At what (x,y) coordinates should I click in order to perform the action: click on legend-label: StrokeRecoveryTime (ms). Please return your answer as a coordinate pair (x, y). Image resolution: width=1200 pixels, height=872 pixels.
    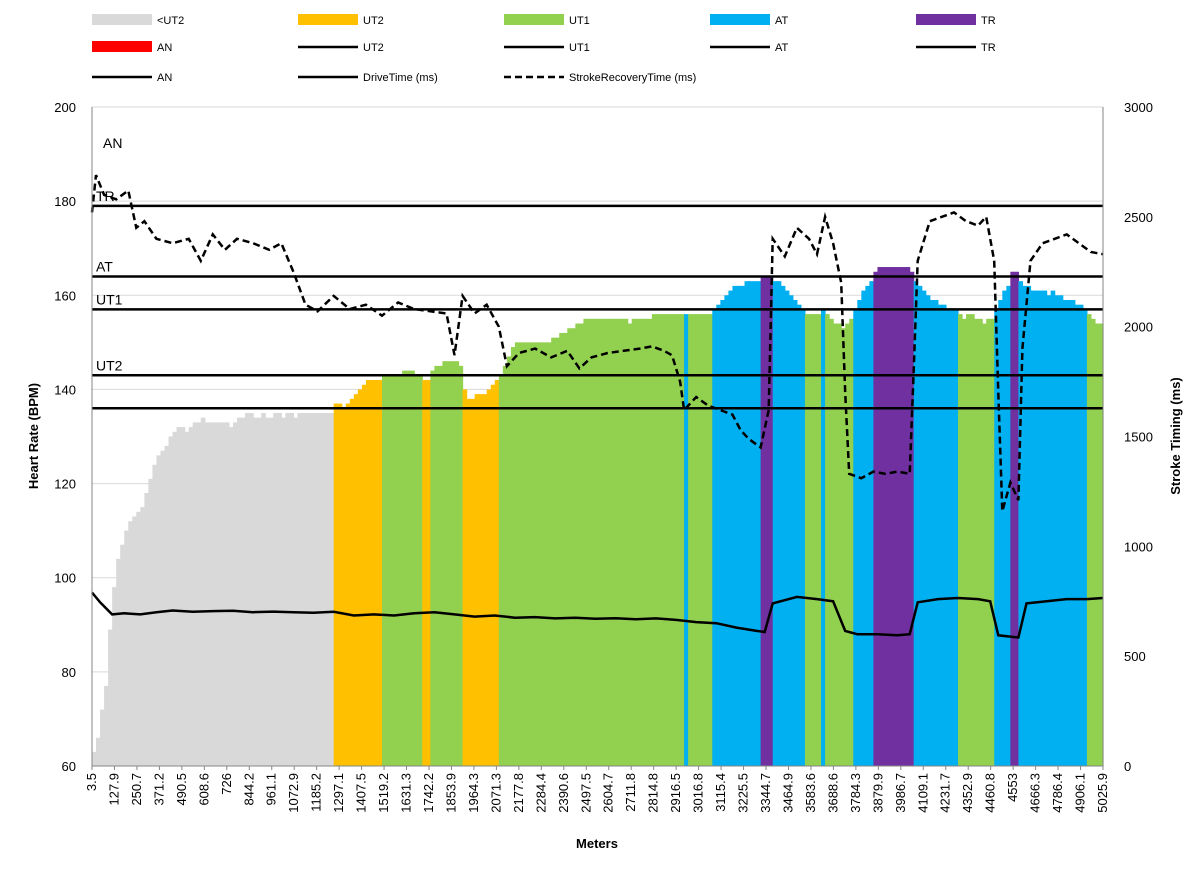
    Looking at the image, I should click on (632, 78).